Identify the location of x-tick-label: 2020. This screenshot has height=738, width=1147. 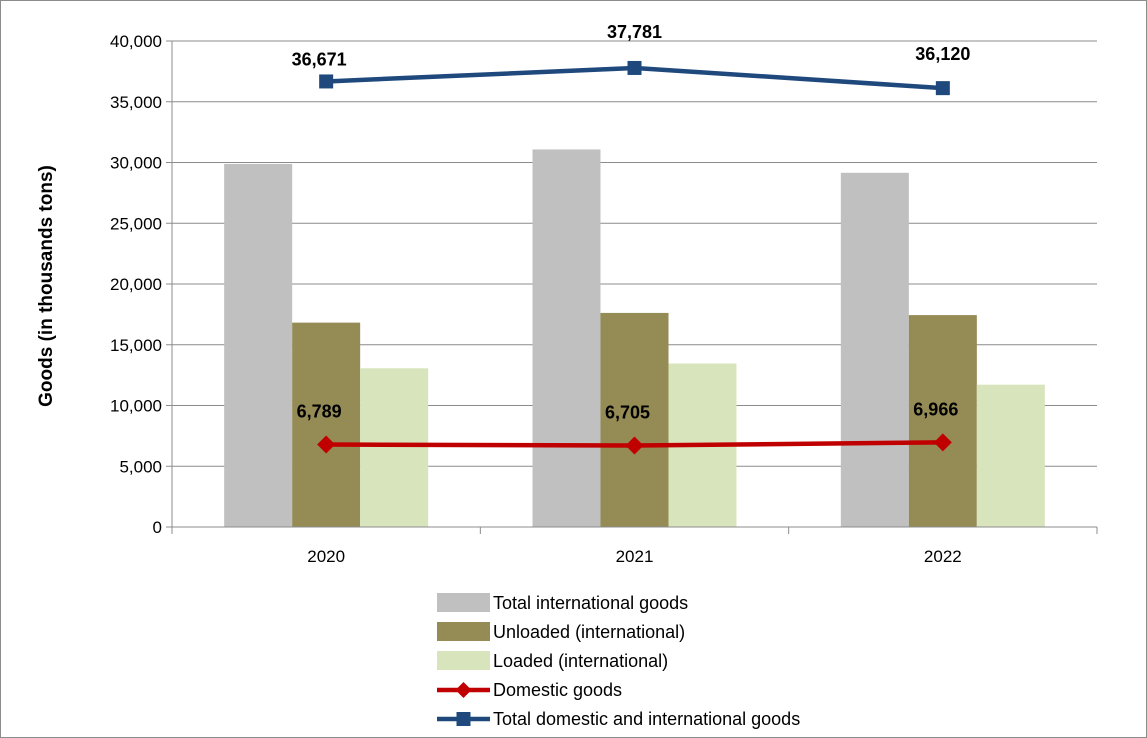
(326, 556).